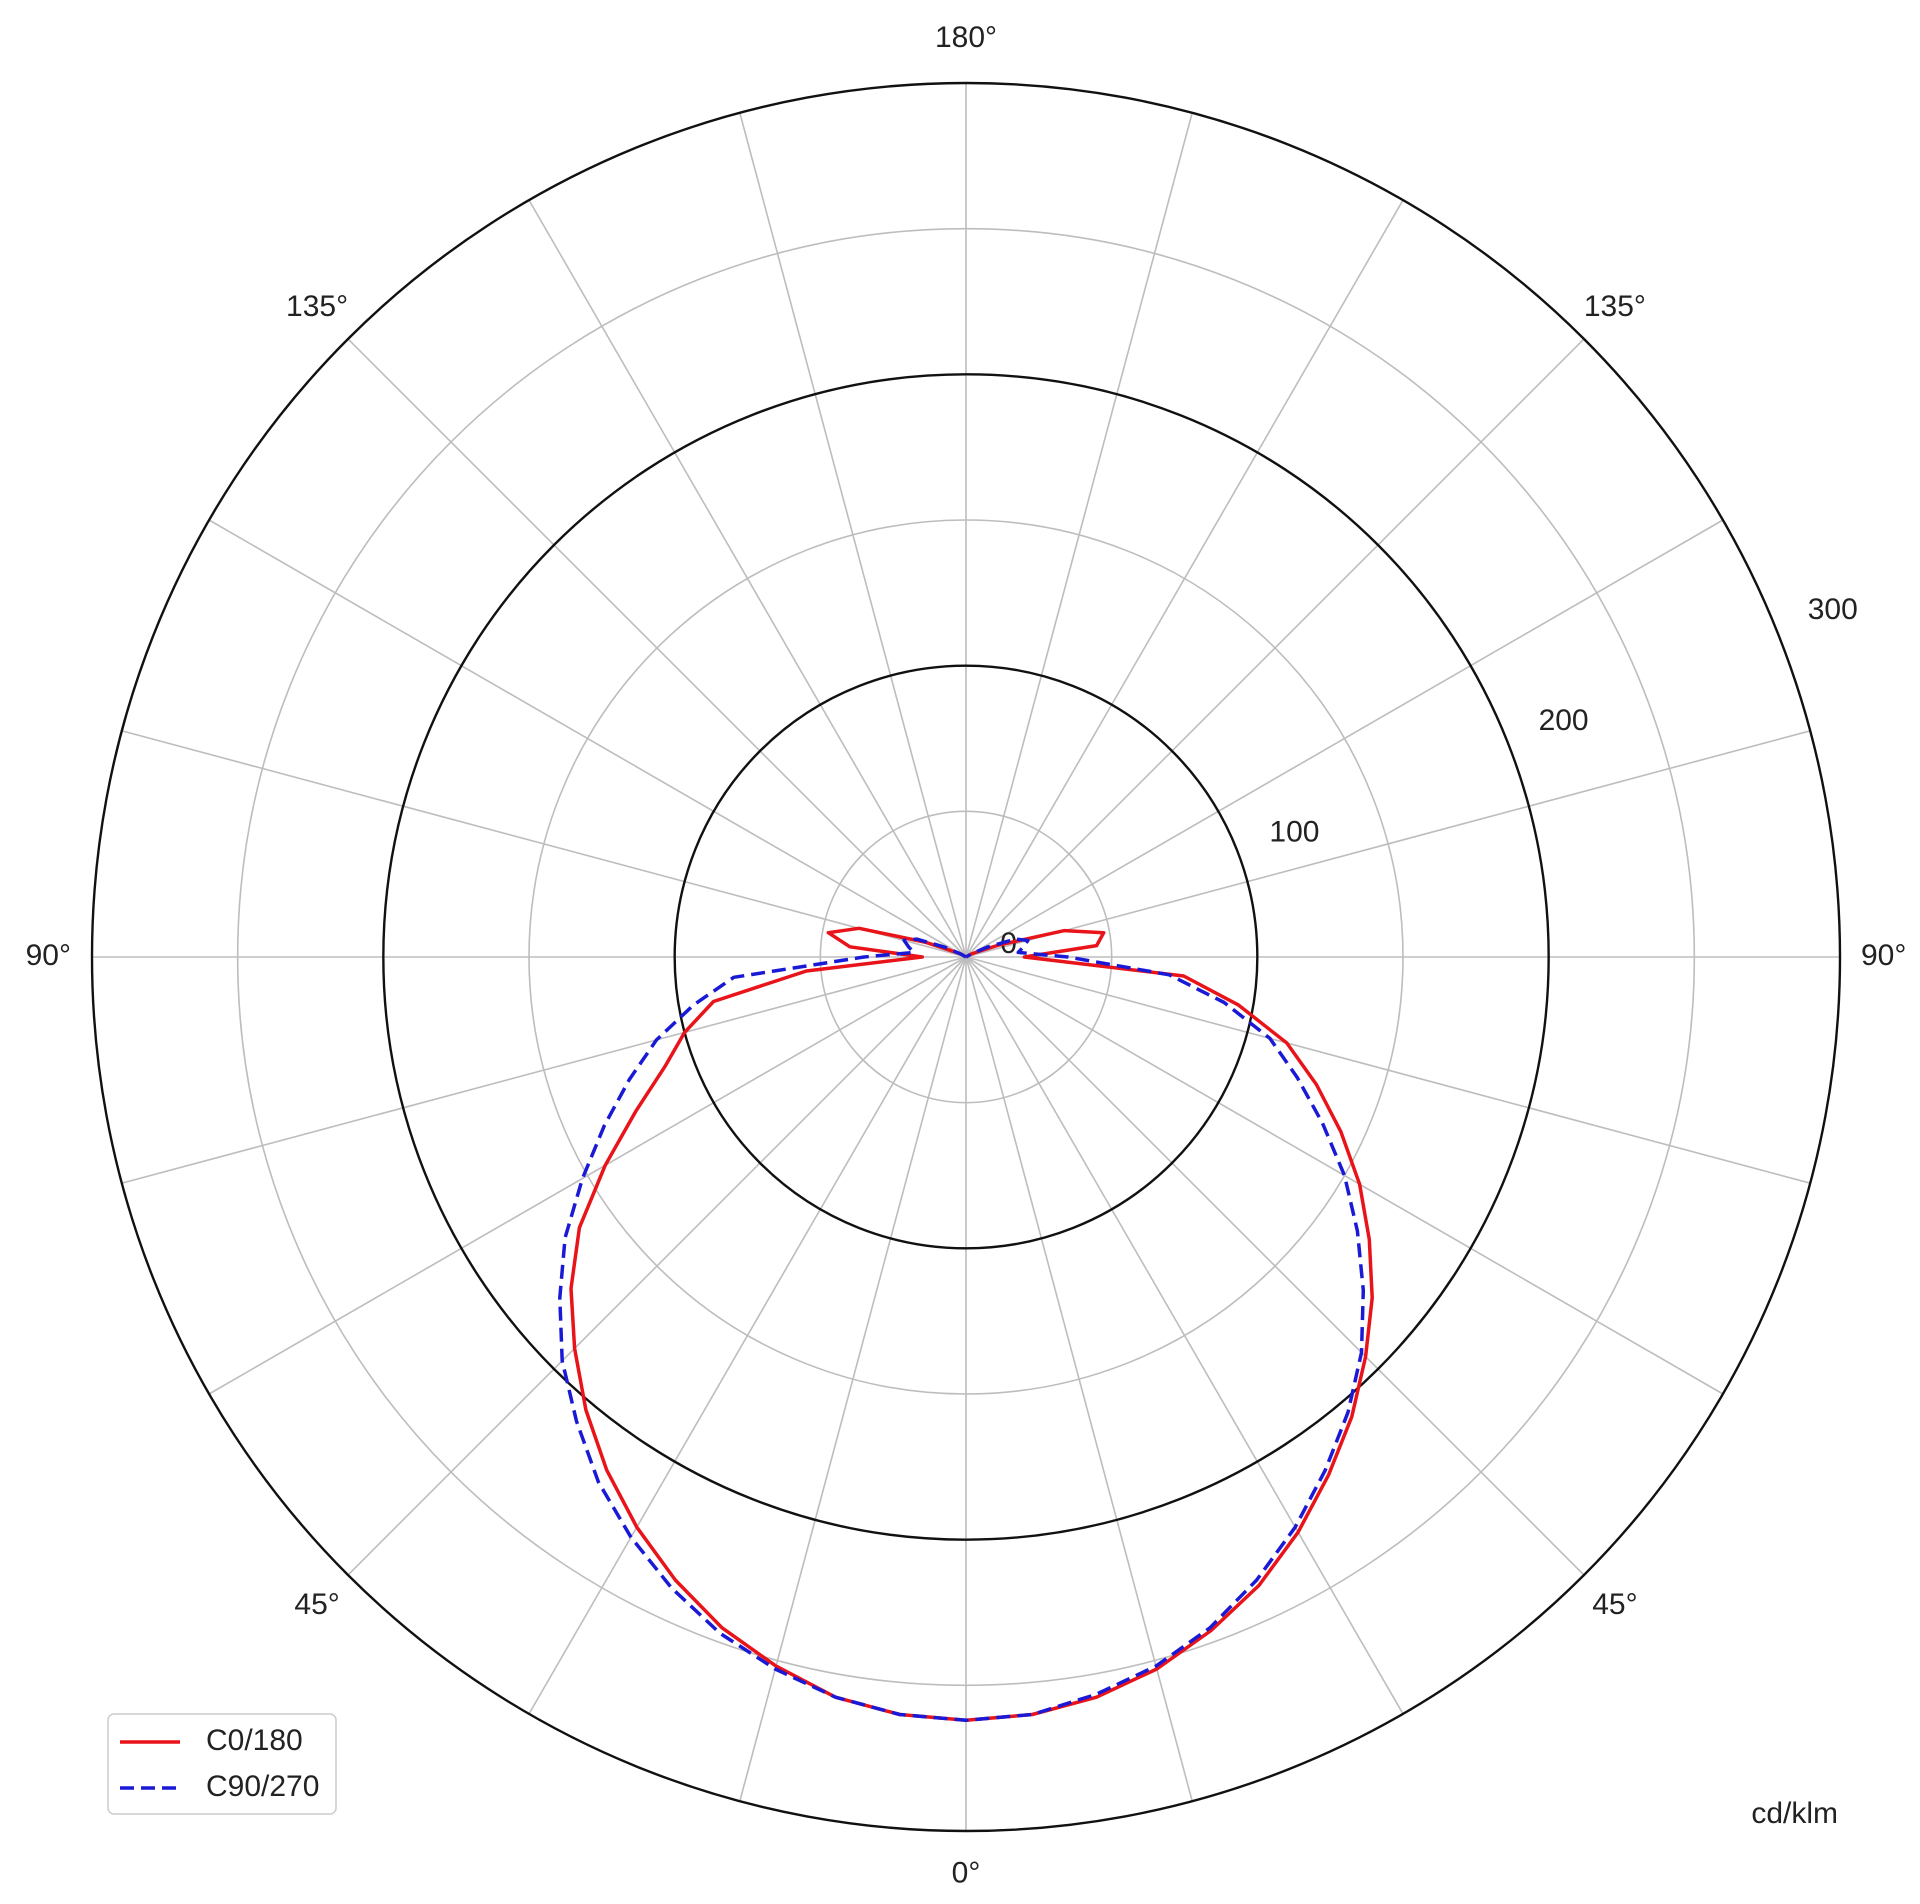 The image size is (1920, 1904). Describe the element at coordinates (1833, 609) in the screenshot. I see `radial-tick-label: 300` at that location.